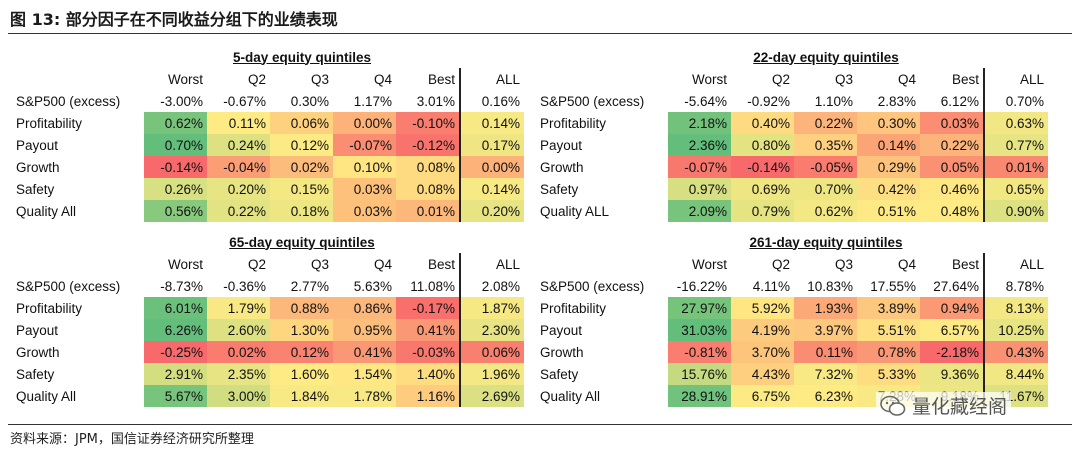 Image resolution: width=1080 pixels, height=453 pixels. Describe the element at coordinates (38, 167) in the screenshot. I see `row-label: Growth` at that location.